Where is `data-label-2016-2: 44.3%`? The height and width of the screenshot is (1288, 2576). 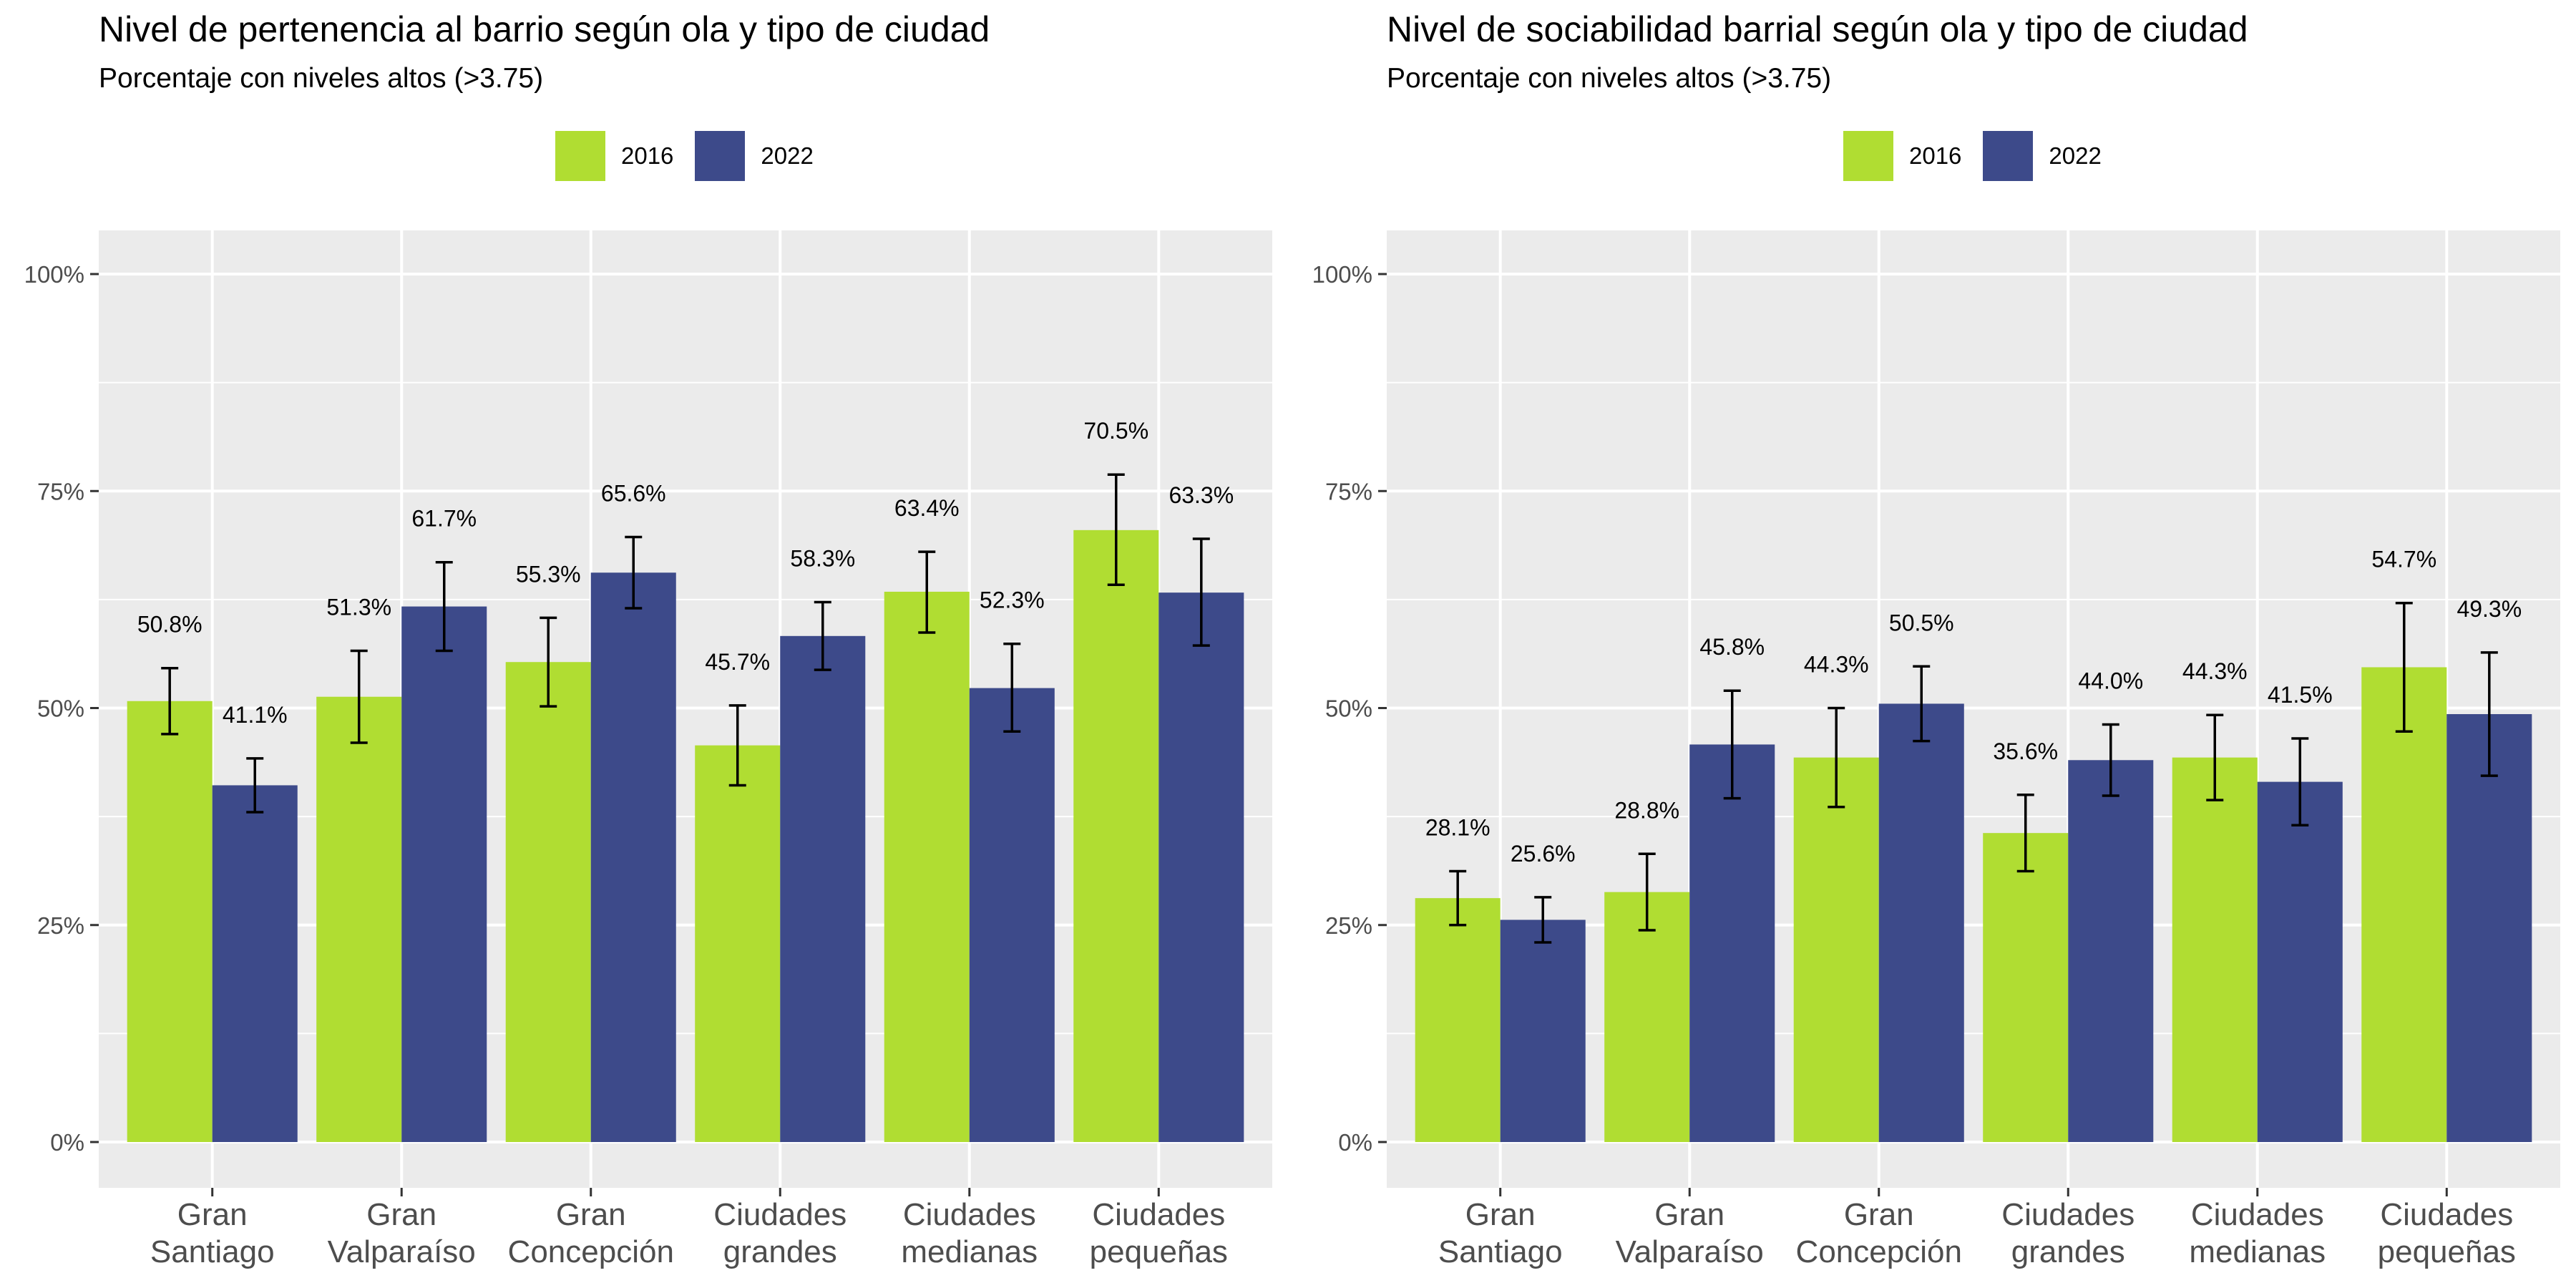
data-label-2016-2: 44.3% is located at coordinates (1836, 665).